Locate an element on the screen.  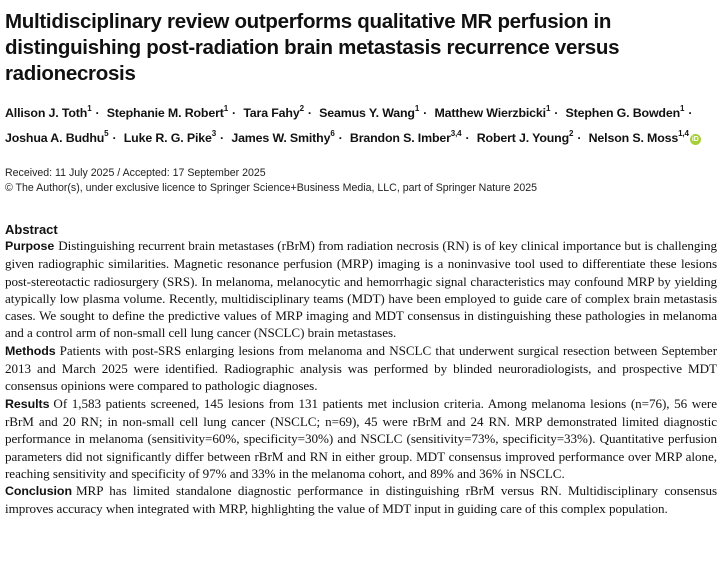
author: Joshua A. Budhu5 is located at coordinates (57, 137).